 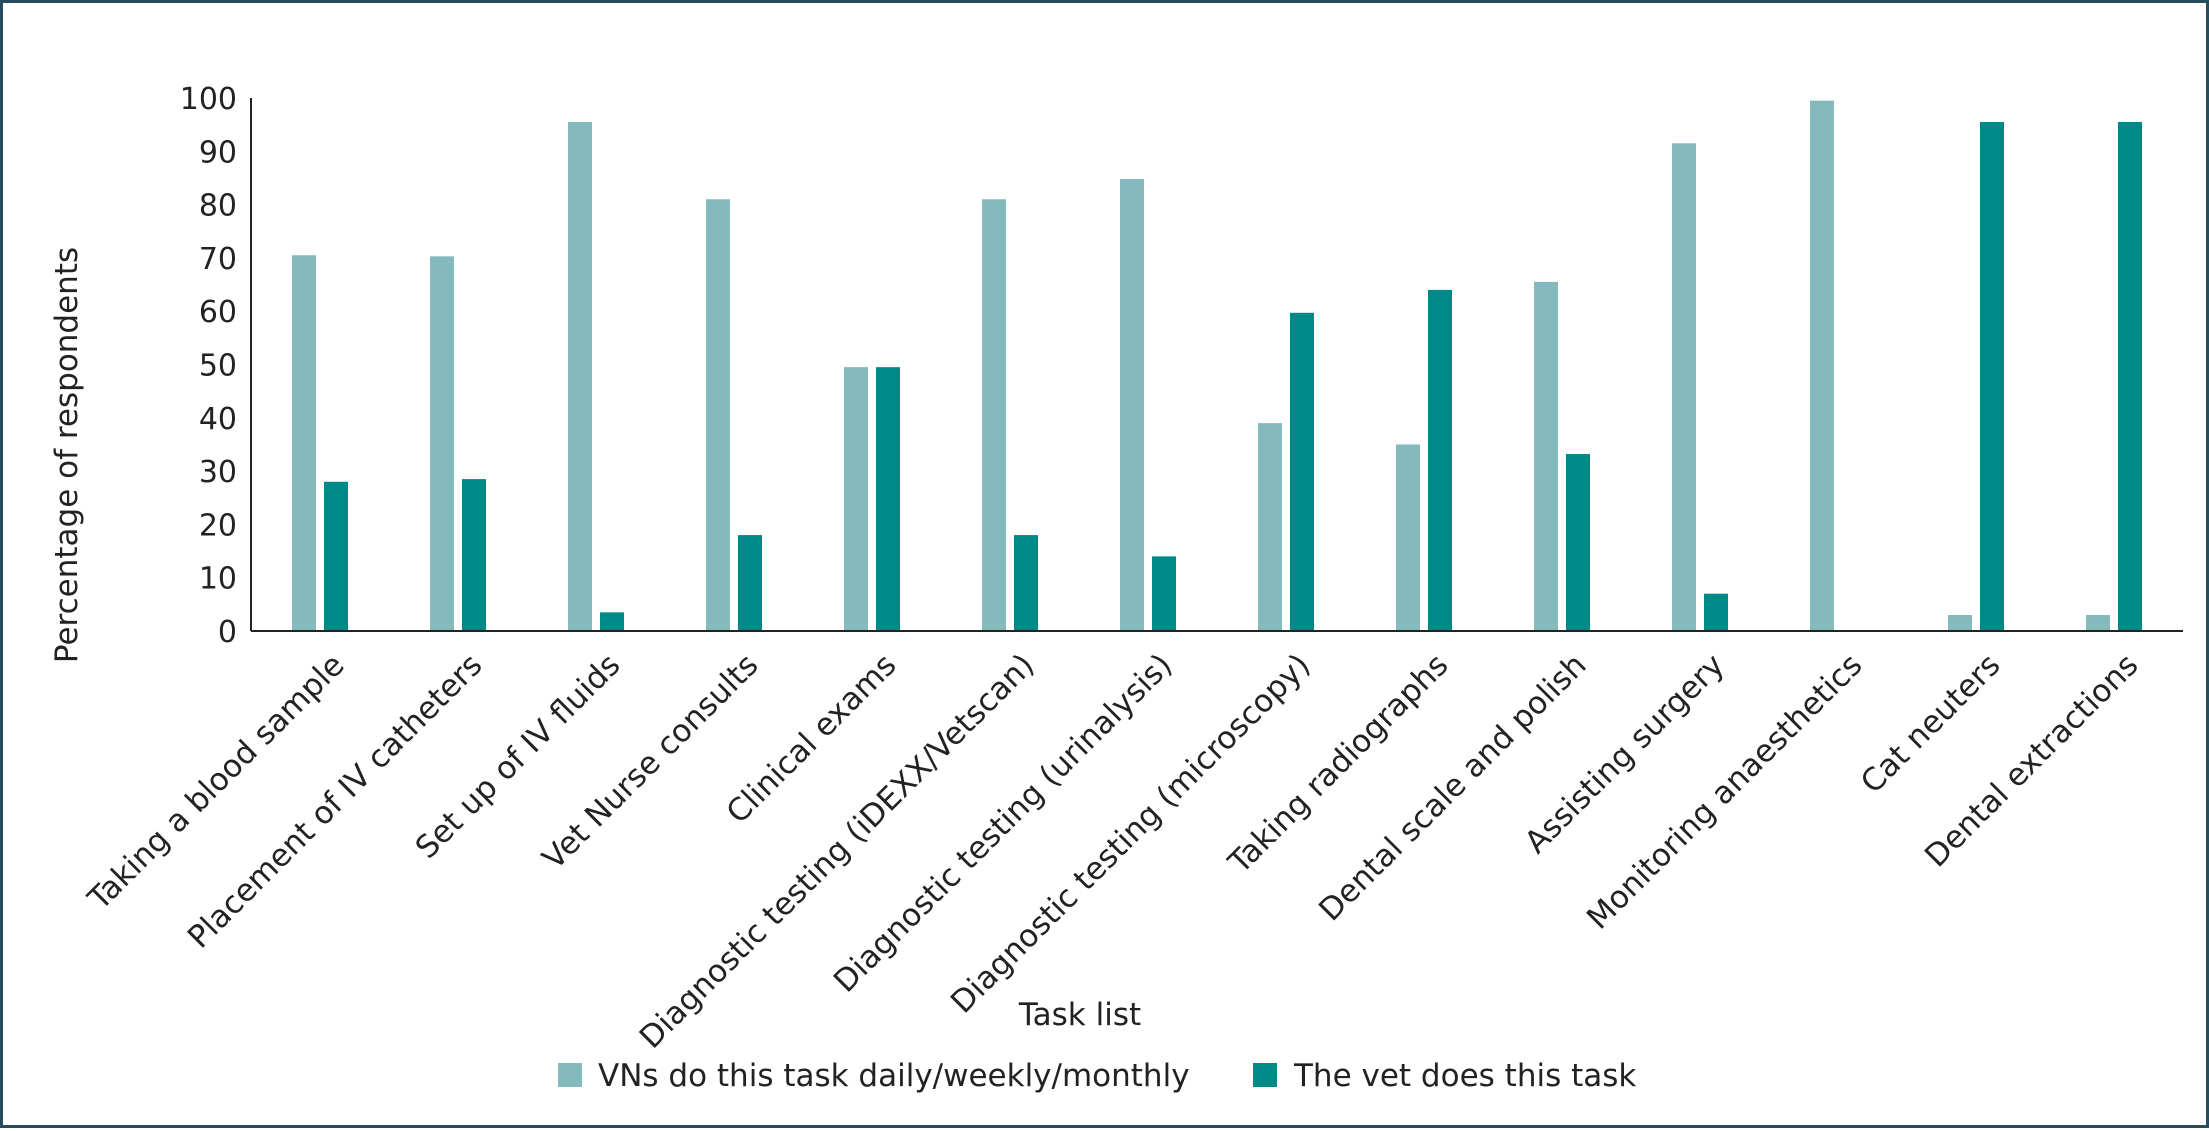 What do you see at coordinates (894, 1076) in the screenshot?
I see `legend-label-vns: VNs do this task daily/weekly/monthly` at bounding box center [894, 1076].